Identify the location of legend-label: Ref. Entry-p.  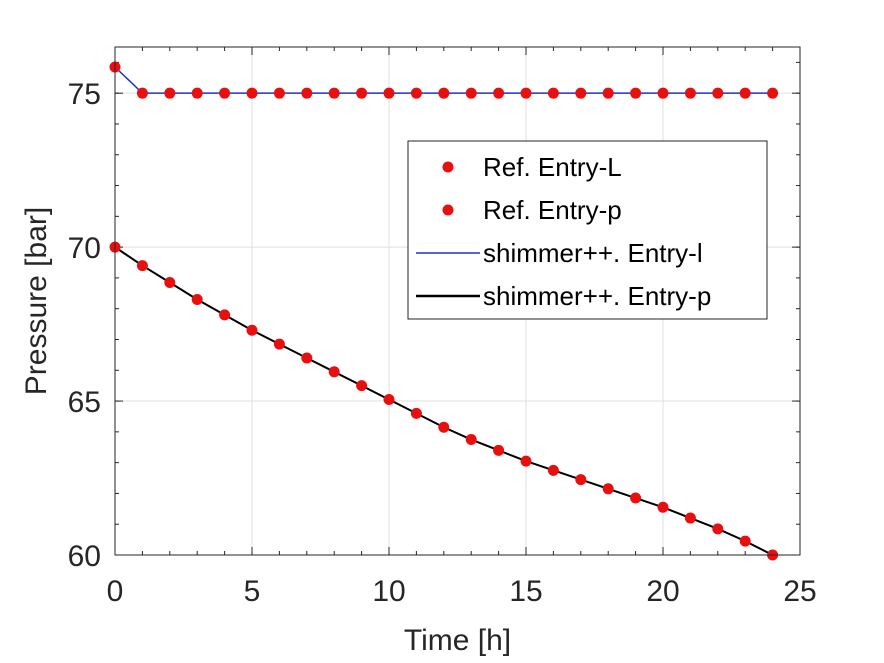
(552, 210).